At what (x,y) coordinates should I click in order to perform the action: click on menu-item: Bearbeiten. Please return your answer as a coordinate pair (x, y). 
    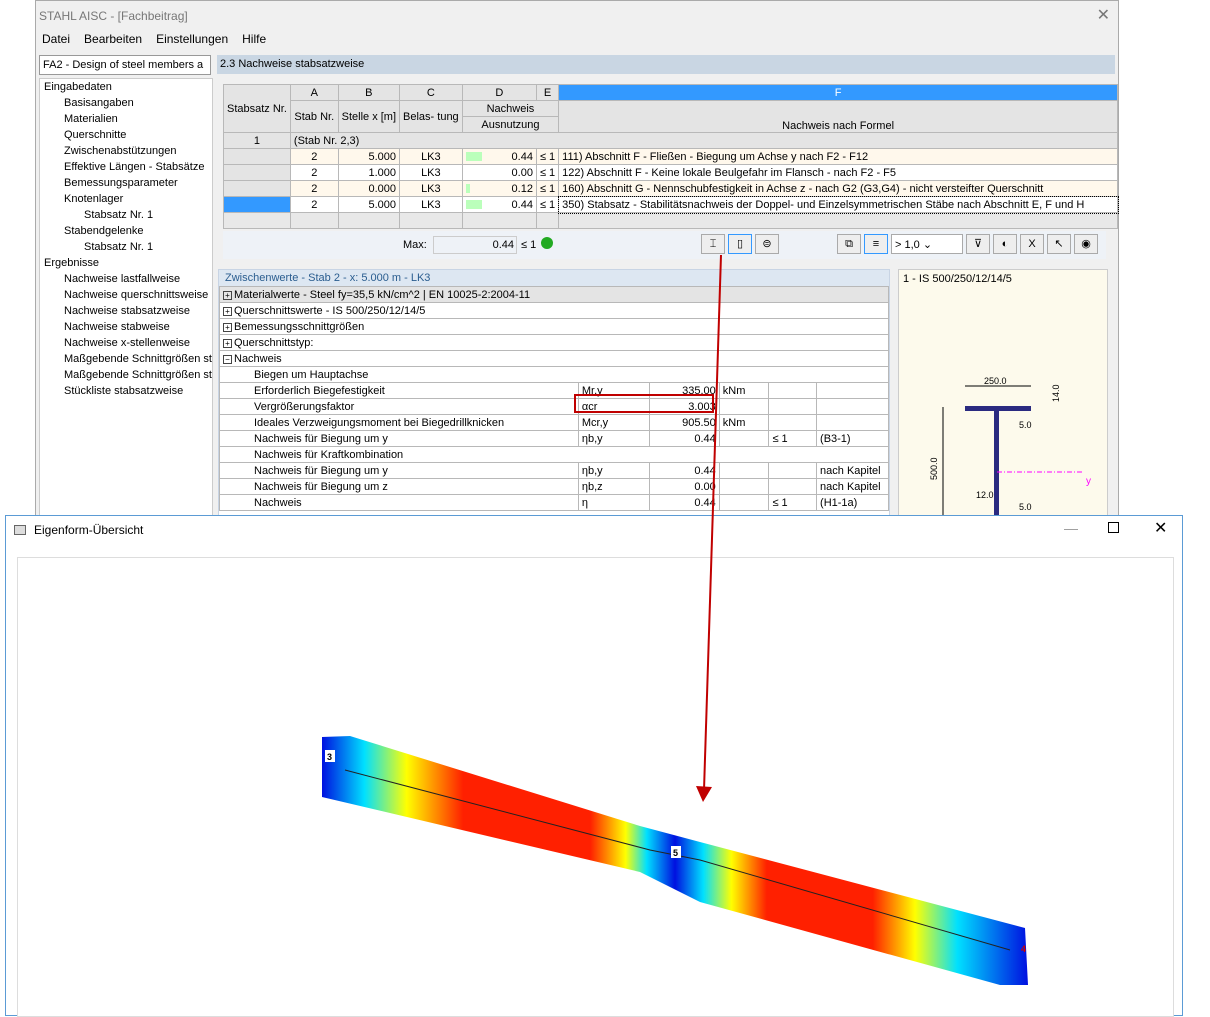
    Looking at the image, I should click on (113, 39).